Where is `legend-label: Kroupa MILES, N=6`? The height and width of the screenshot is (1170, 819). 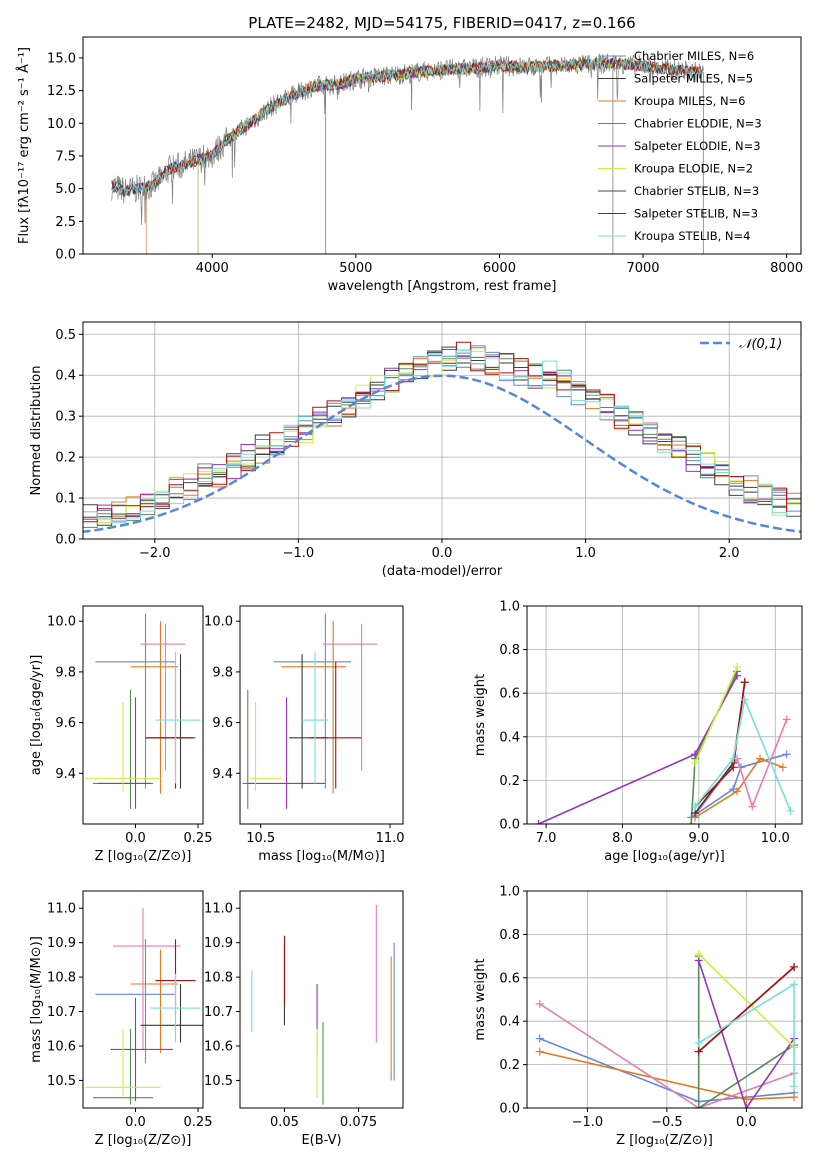
legend-label: Kroupa MILES, N=6 is located at coordinates (690, 101).